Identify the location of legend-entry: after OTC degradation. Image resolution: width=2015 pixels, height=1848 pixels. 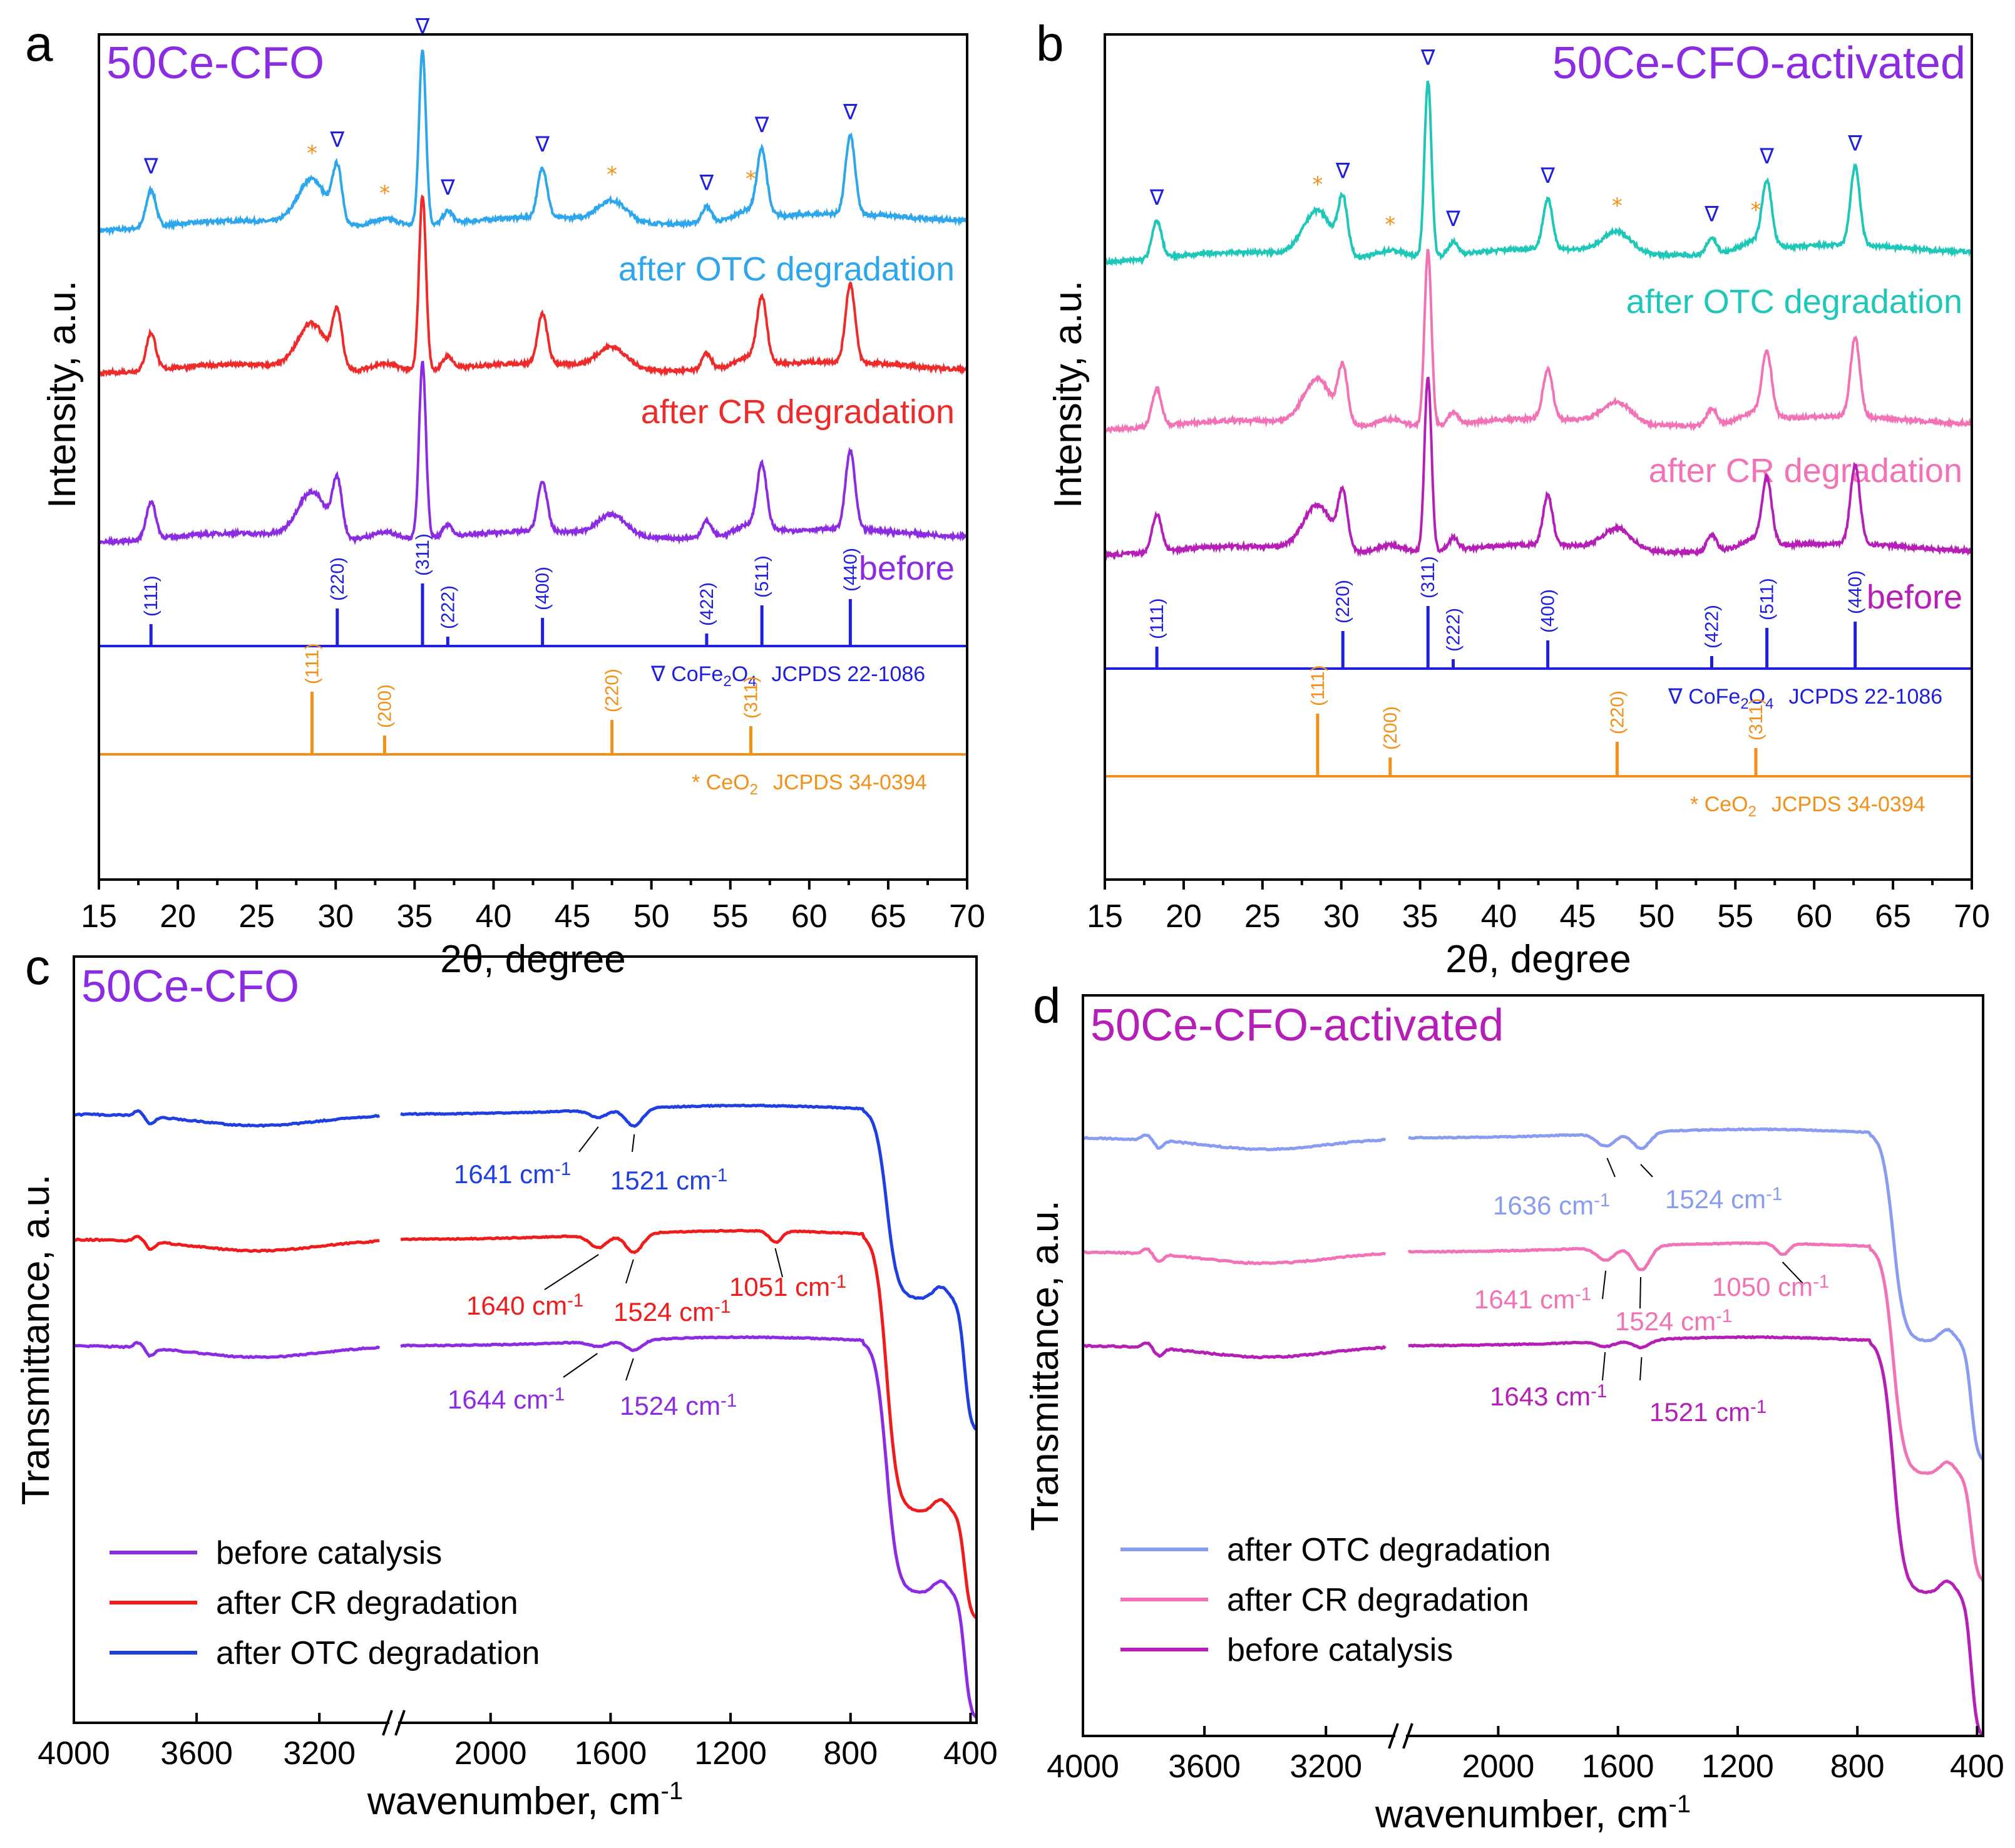
(1389, 1550).